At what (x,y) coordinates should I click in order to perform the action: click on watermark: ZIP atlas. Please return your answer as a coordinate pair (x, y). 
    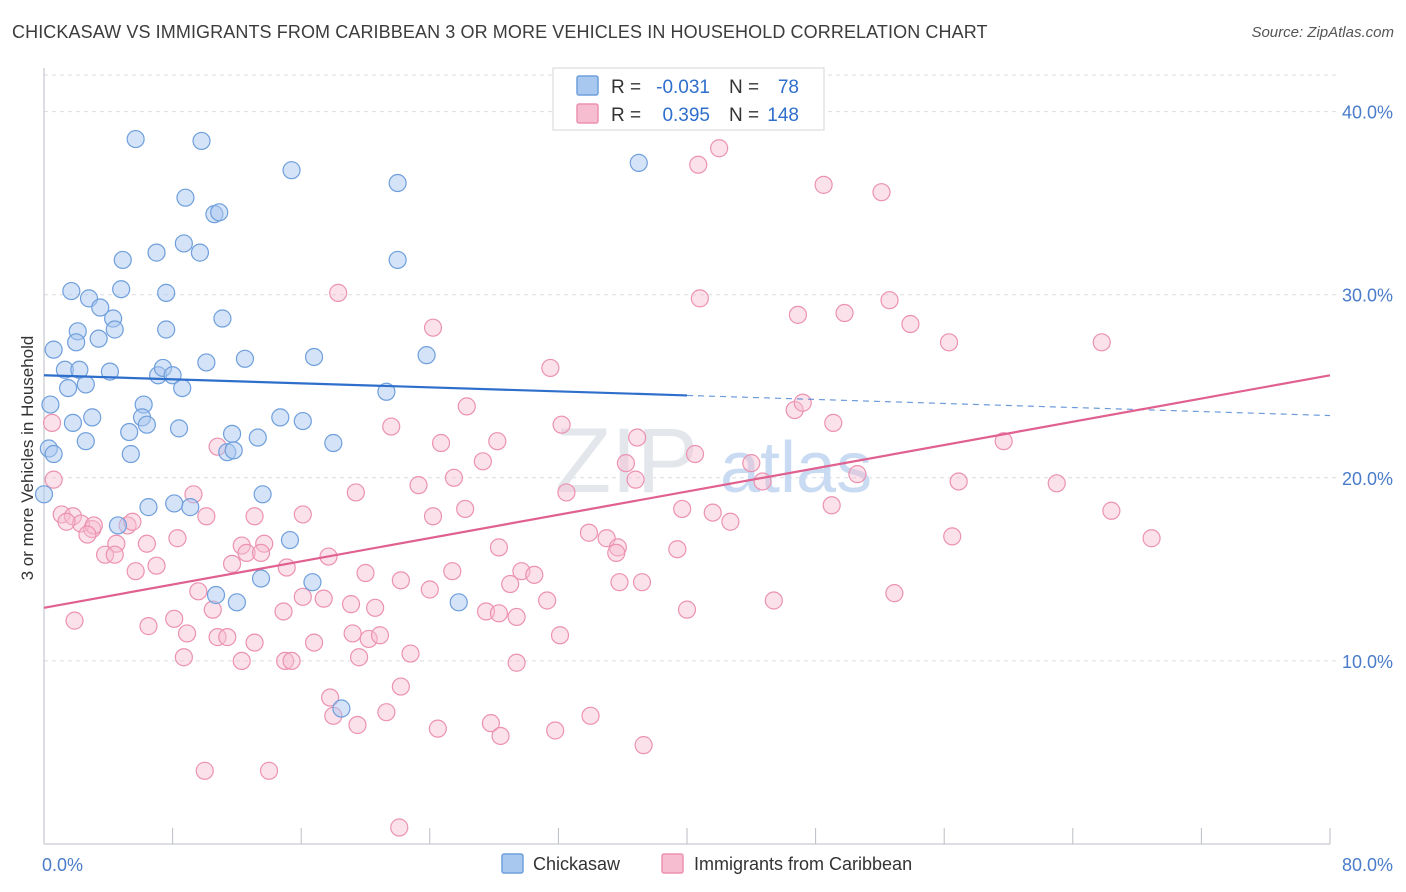
    Looking at the image, I should click on (713, 461).